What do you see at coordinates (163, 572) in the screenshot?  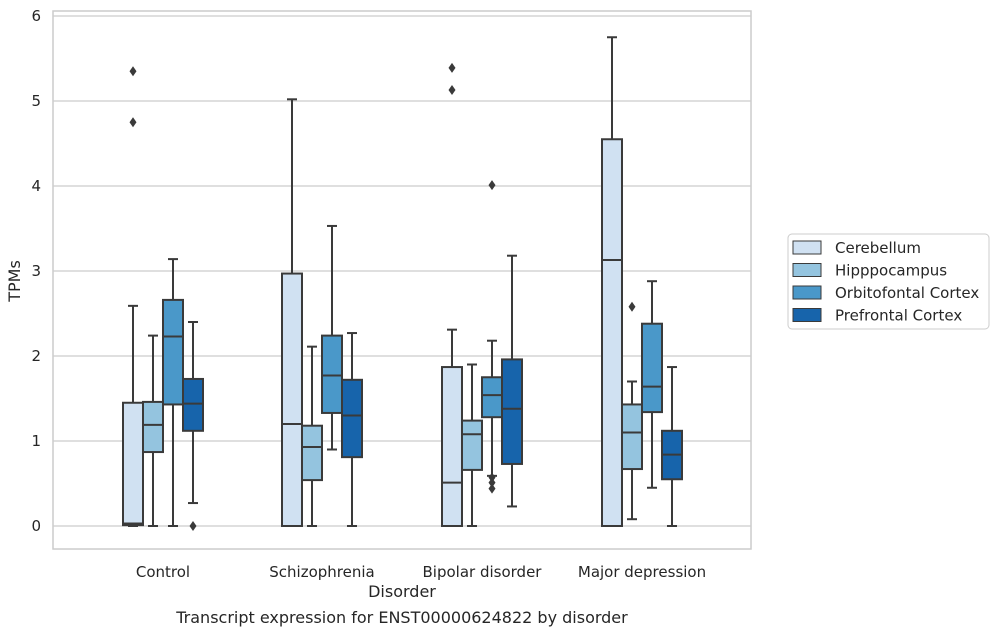 I see `x-tick-label: Control` at bounding box center [163, 572].